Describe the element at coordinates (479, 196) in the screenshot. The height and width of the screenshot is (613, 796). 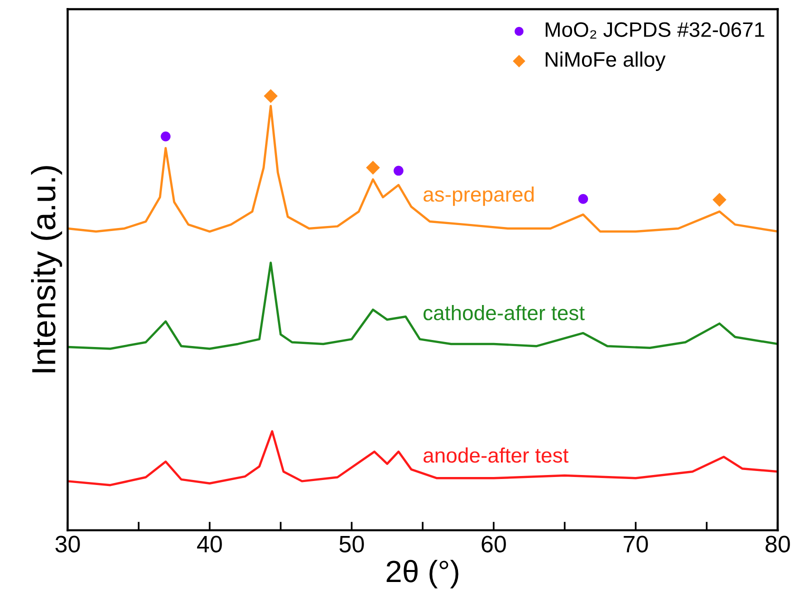
I see `series-label: as-prepared` at that location.